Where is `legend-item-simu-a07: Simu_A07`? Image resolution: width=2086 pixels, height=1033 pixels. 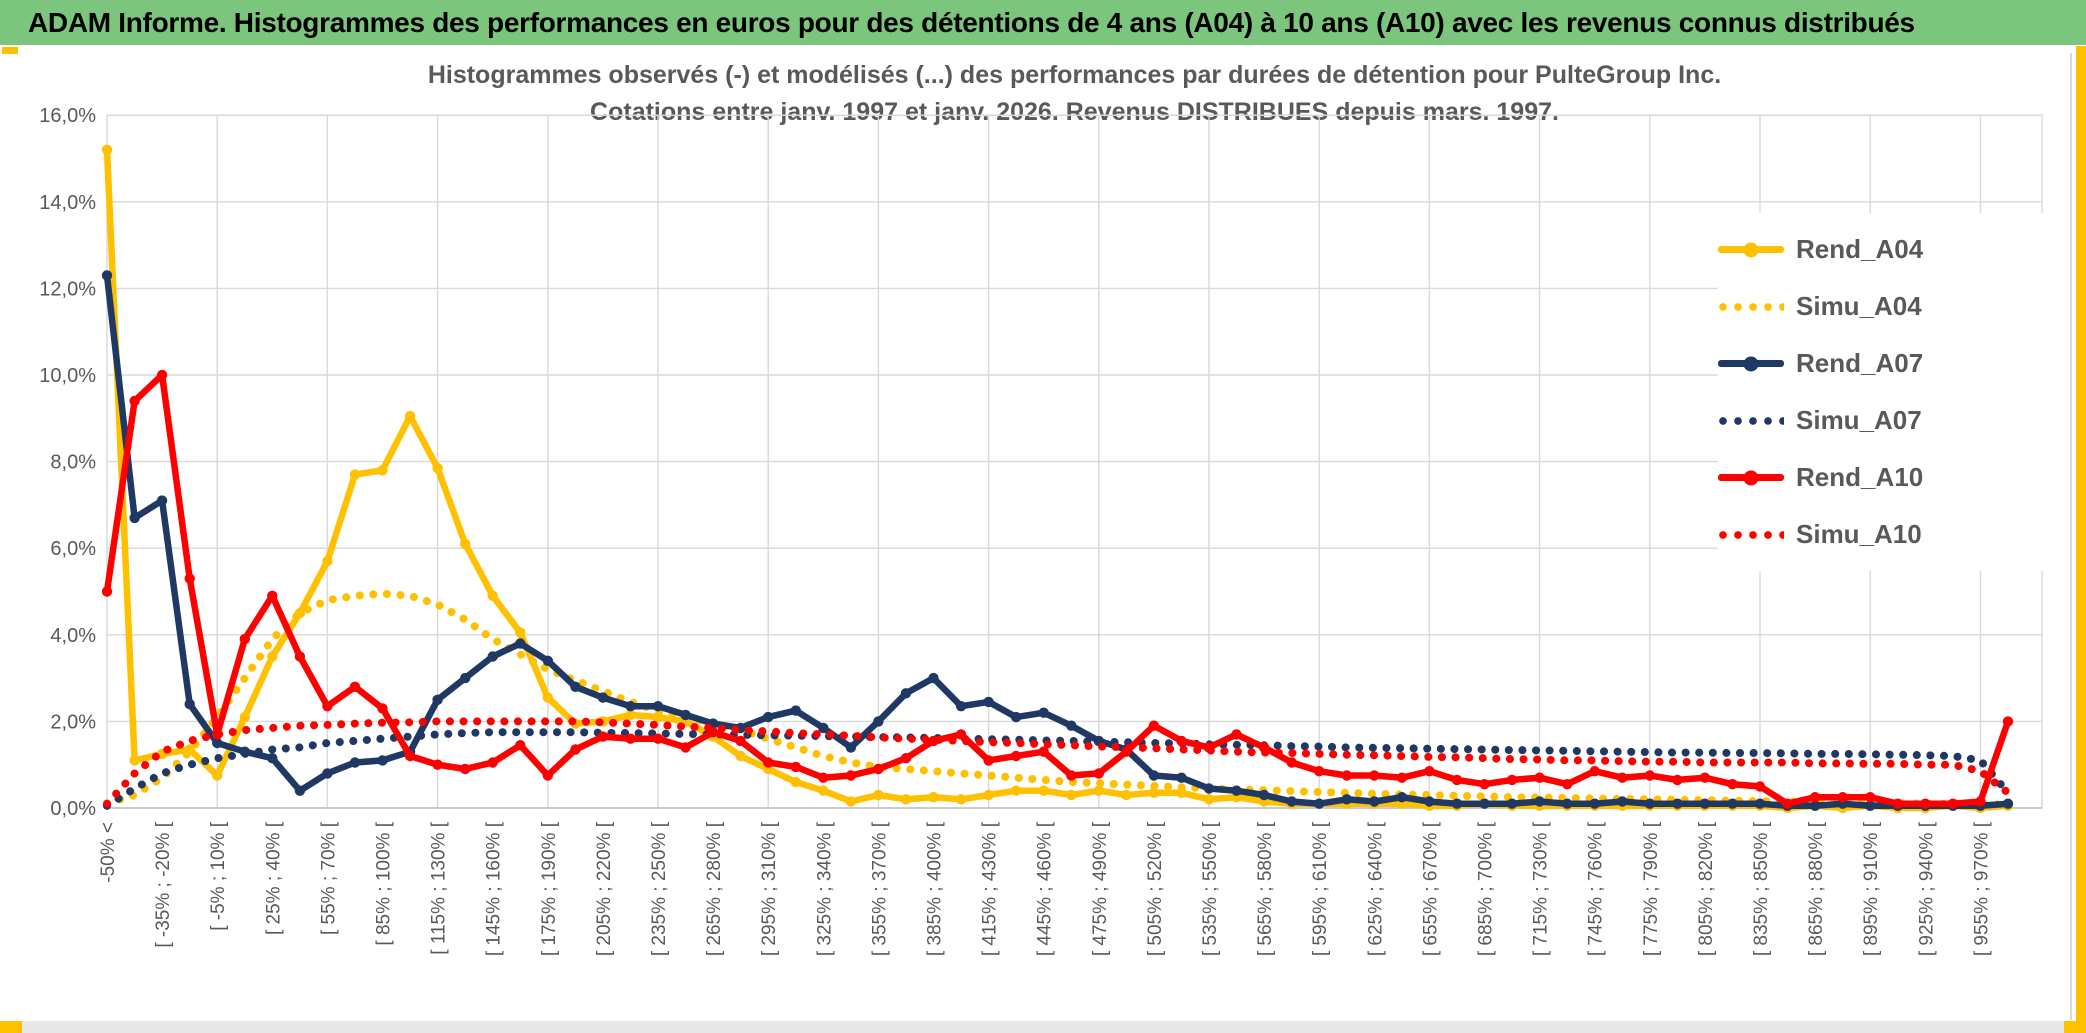 legend-item-simu-a07: Simu_A07 is located at coordinates (1884, 420).